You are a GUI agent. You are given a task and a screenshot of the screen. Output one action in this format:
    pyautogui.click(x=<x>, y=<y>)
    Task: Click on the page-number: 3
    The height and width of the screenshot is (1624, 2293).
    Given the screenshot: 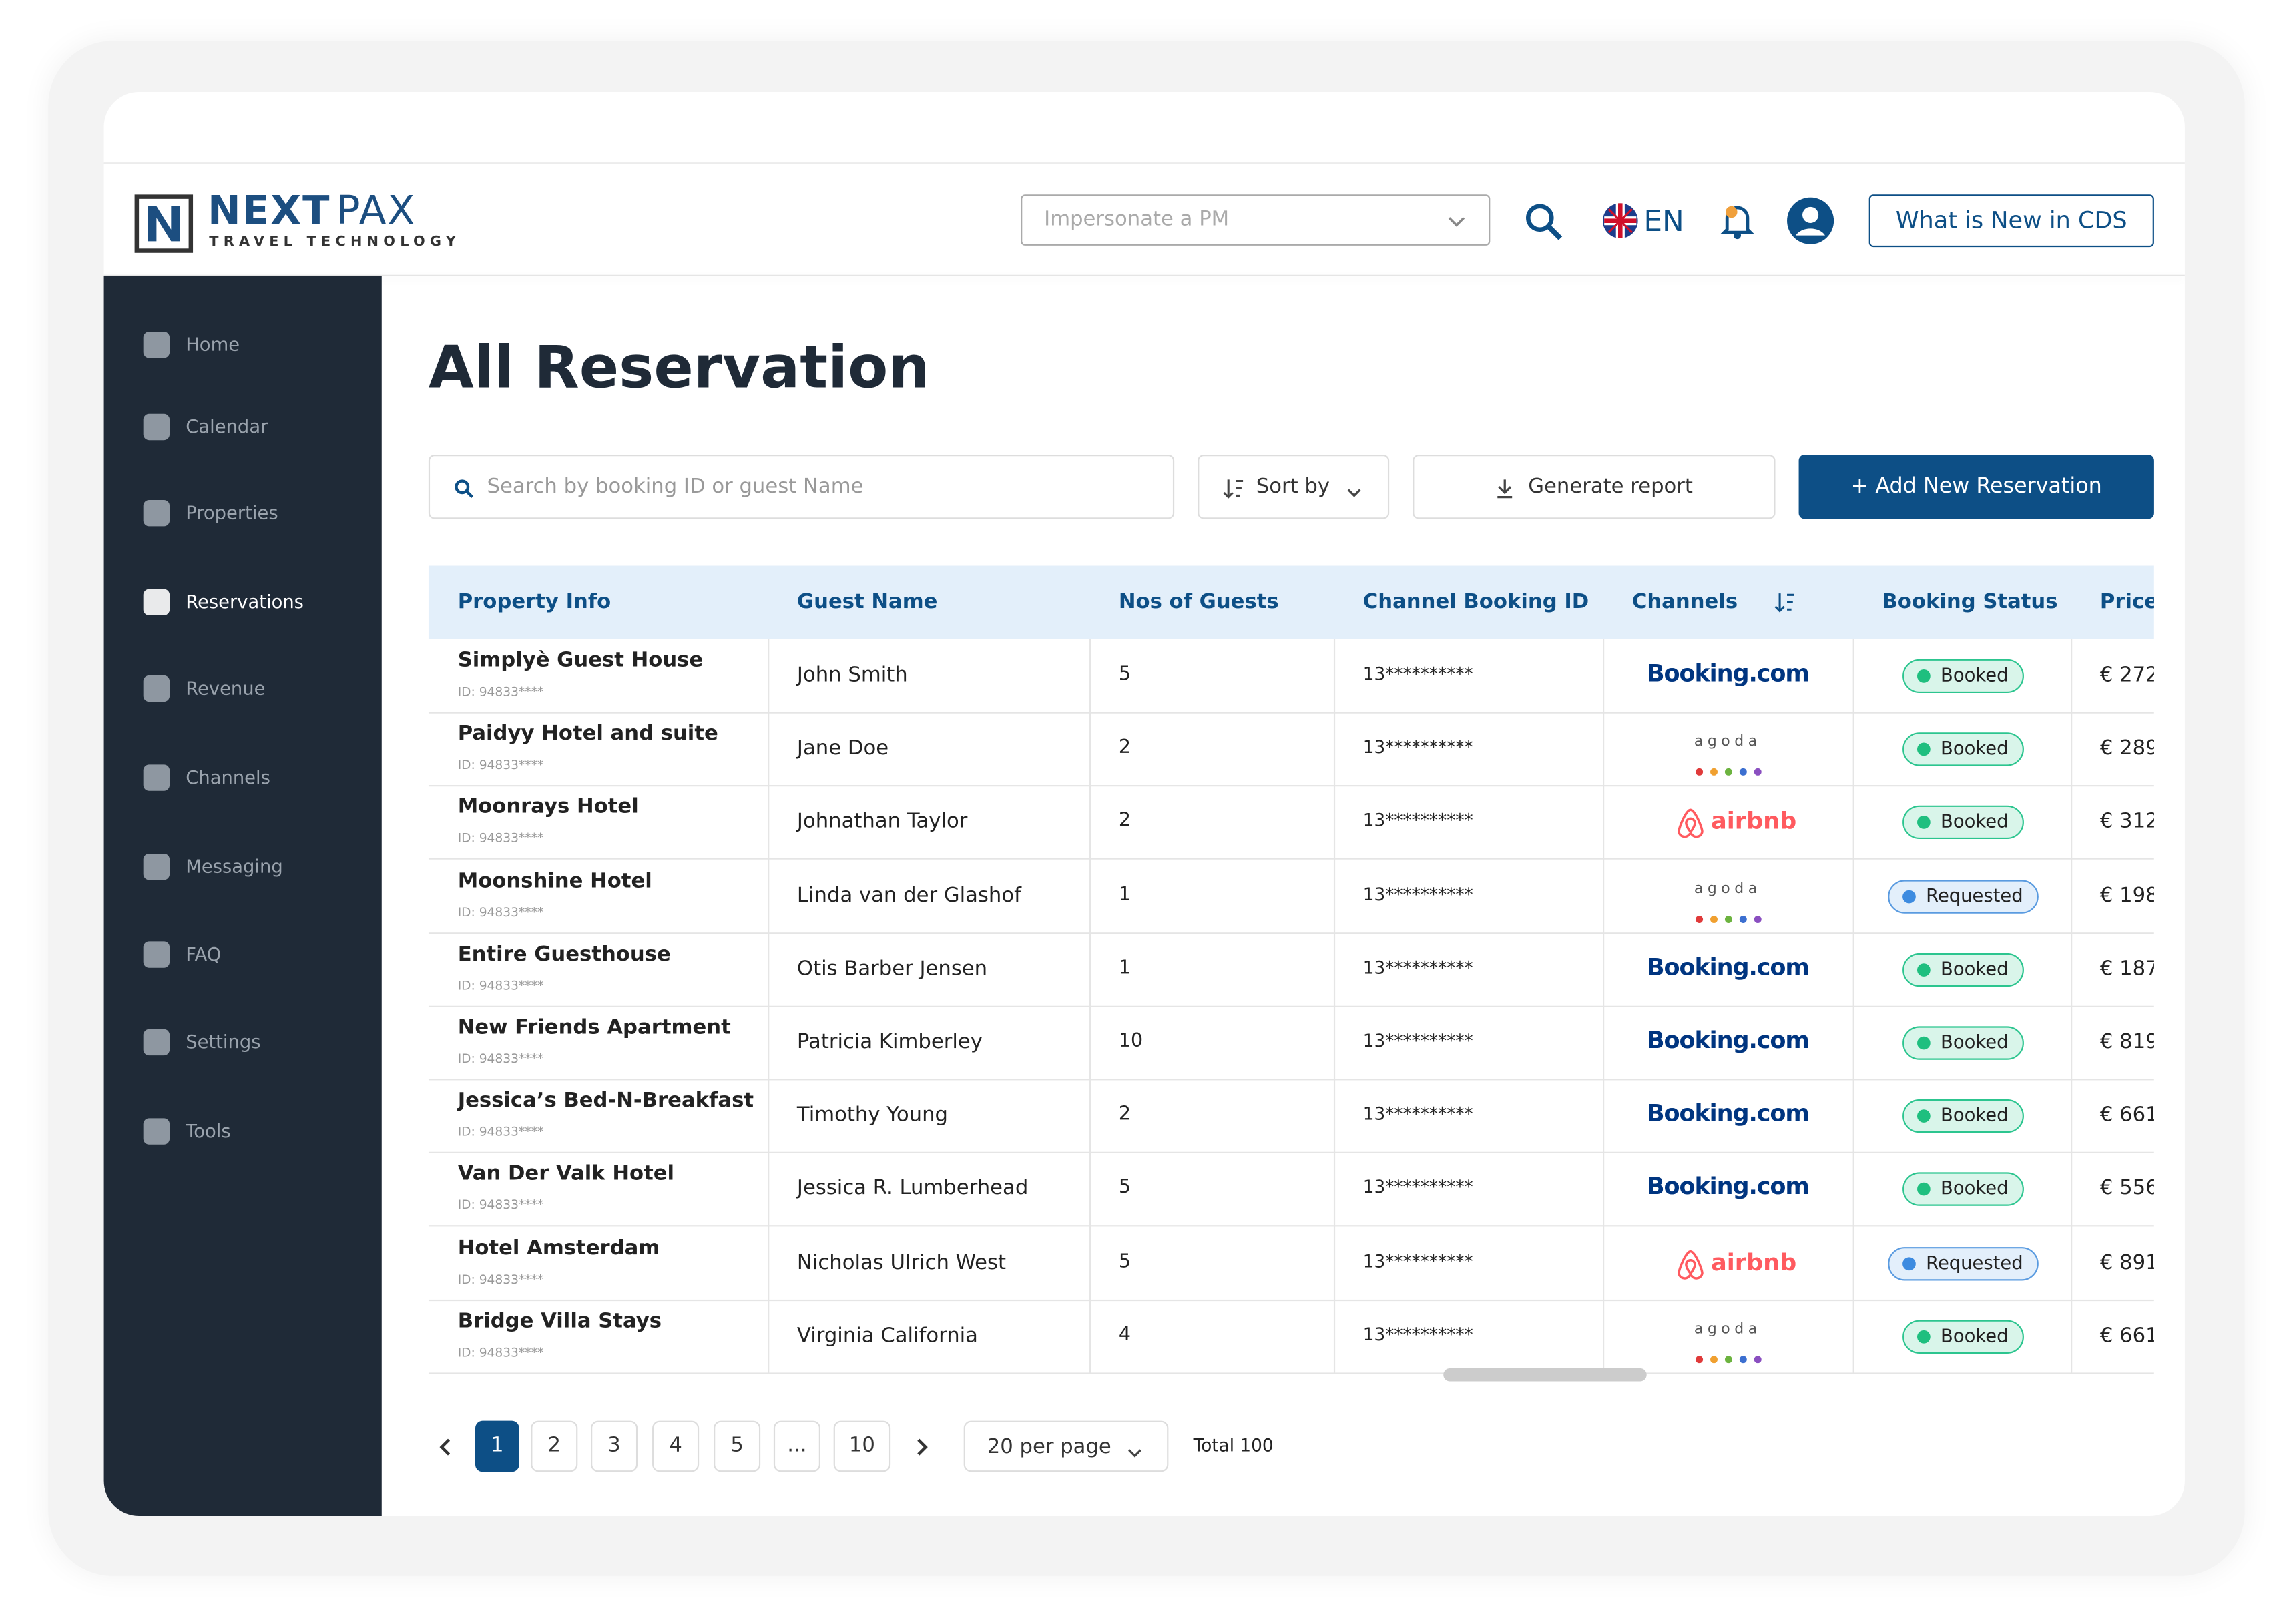 What is the action you would take?
    pyautogui.click(x=614, y=1446)
    